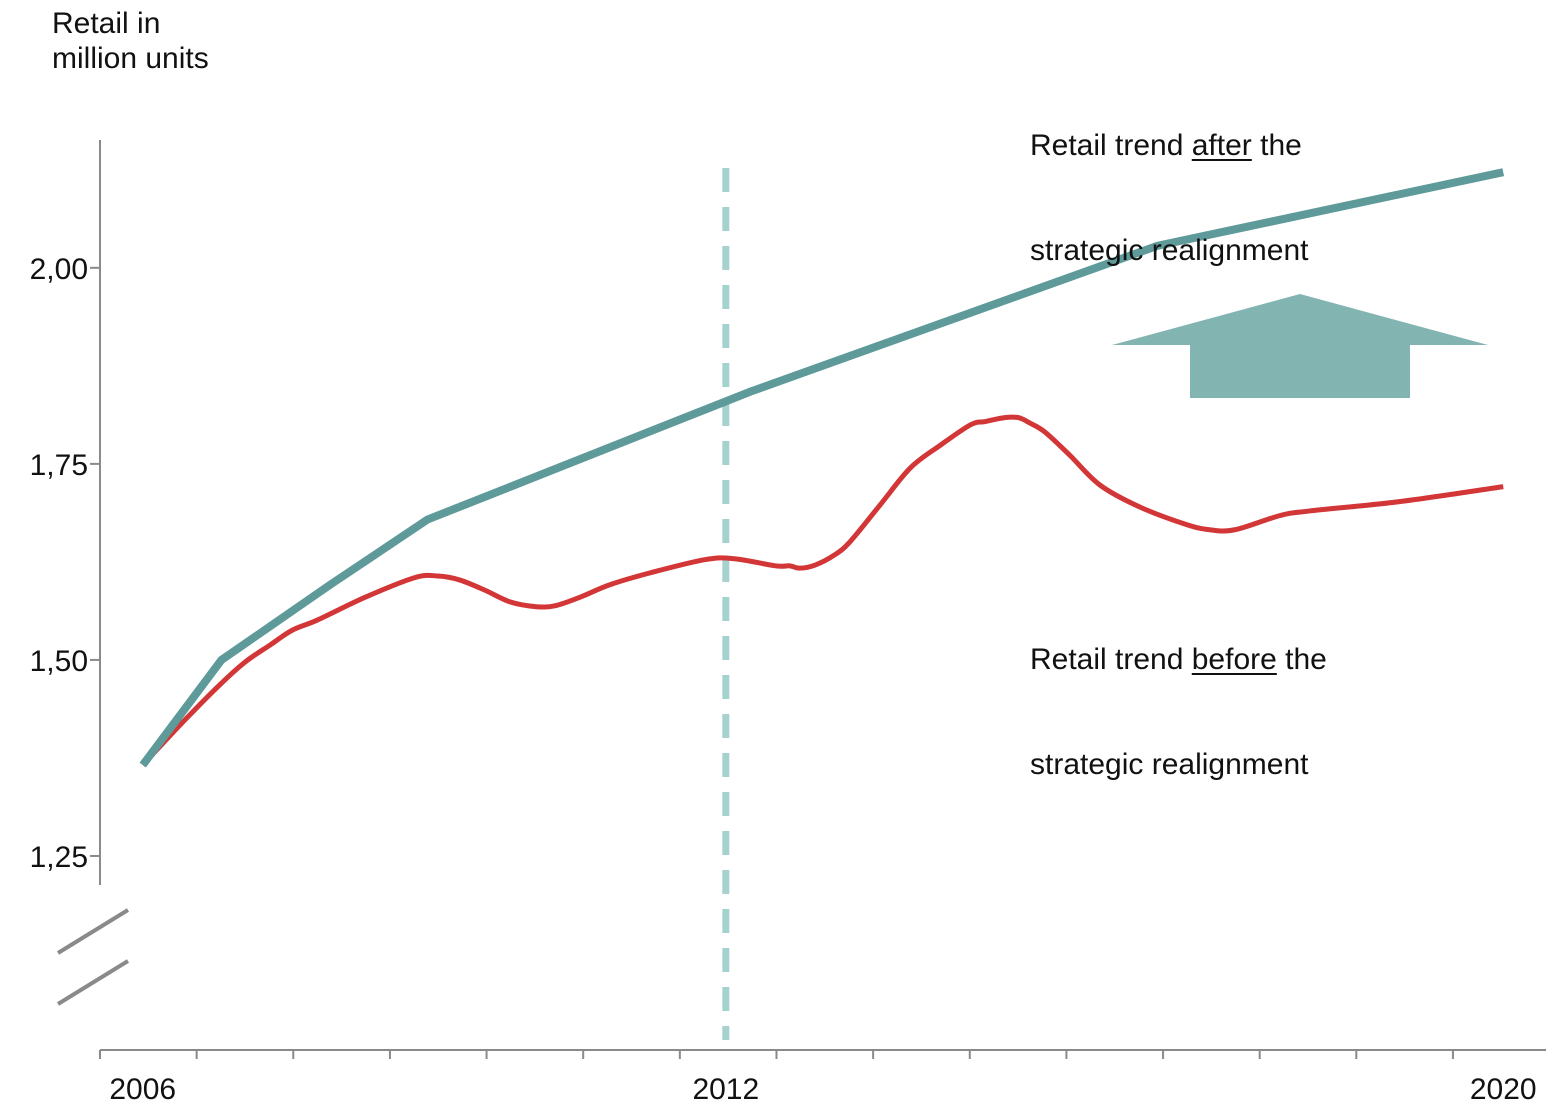 This screenshot has width=1546, height=1104. Describe the element at coordinates (106, 23) in the screenshot. I see `y-axis-label-line-1: Retail in` at that location.